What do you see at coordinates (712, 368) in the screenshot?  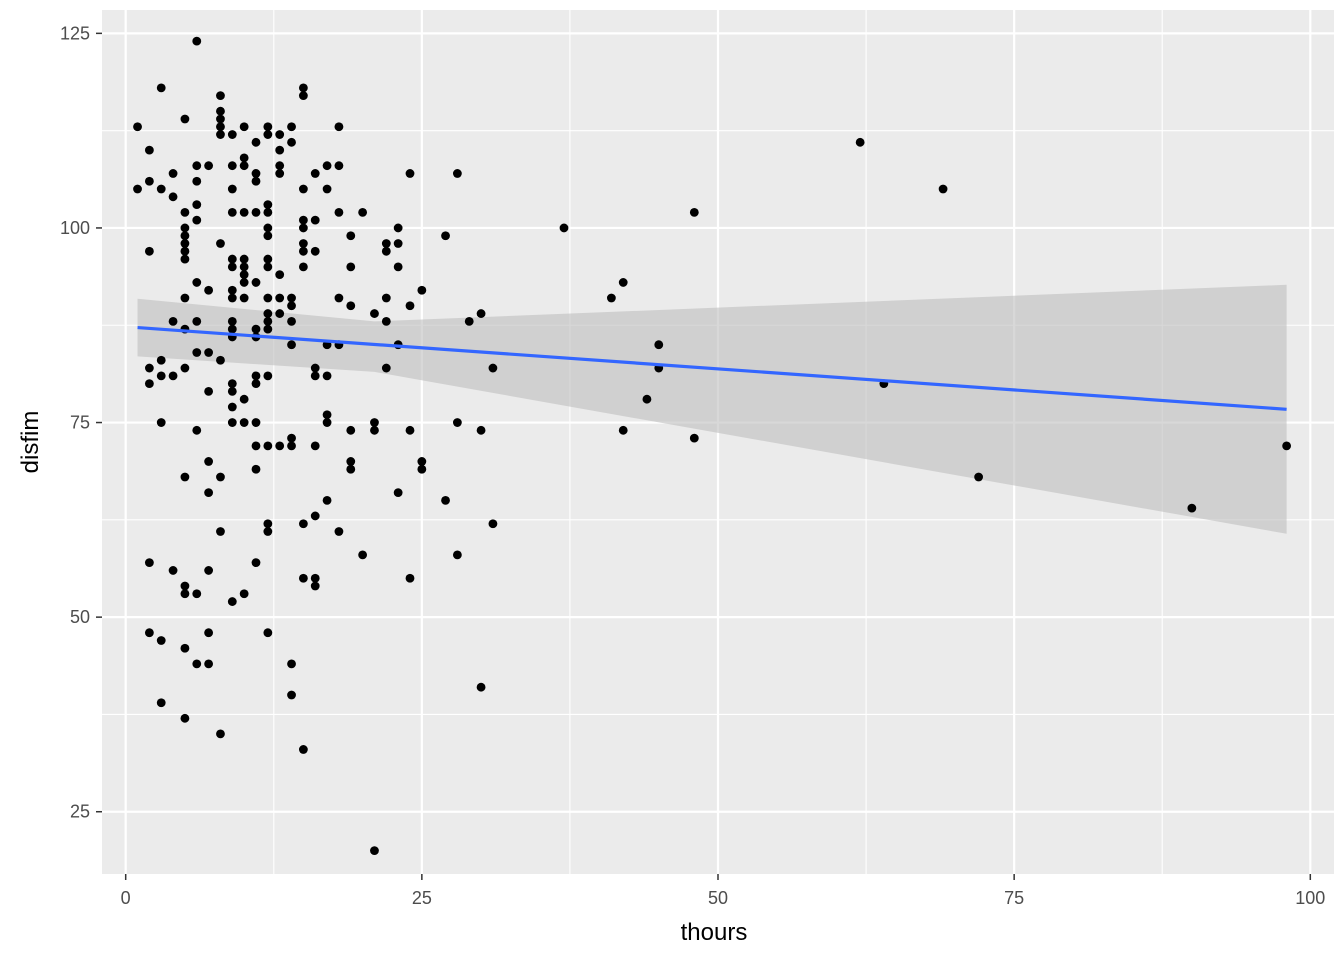 I see `regression-line` at bounding box center [712, 368].